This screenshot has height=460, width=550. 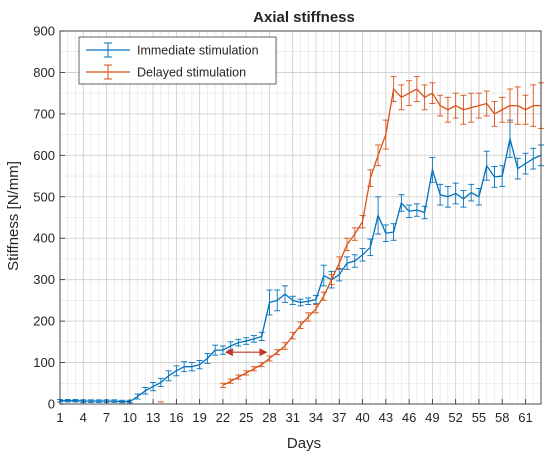 What do you see at coordinates (339, 417) in the screenshot?
I see `x-tick-label: 37` at bounding box center [339, 417].